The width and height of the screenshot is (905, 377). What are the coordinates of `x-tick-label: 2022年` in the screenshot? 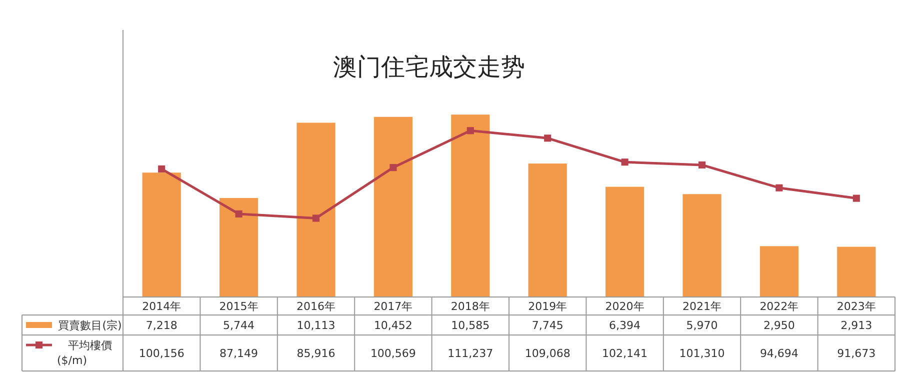 It's located at (779, 306).